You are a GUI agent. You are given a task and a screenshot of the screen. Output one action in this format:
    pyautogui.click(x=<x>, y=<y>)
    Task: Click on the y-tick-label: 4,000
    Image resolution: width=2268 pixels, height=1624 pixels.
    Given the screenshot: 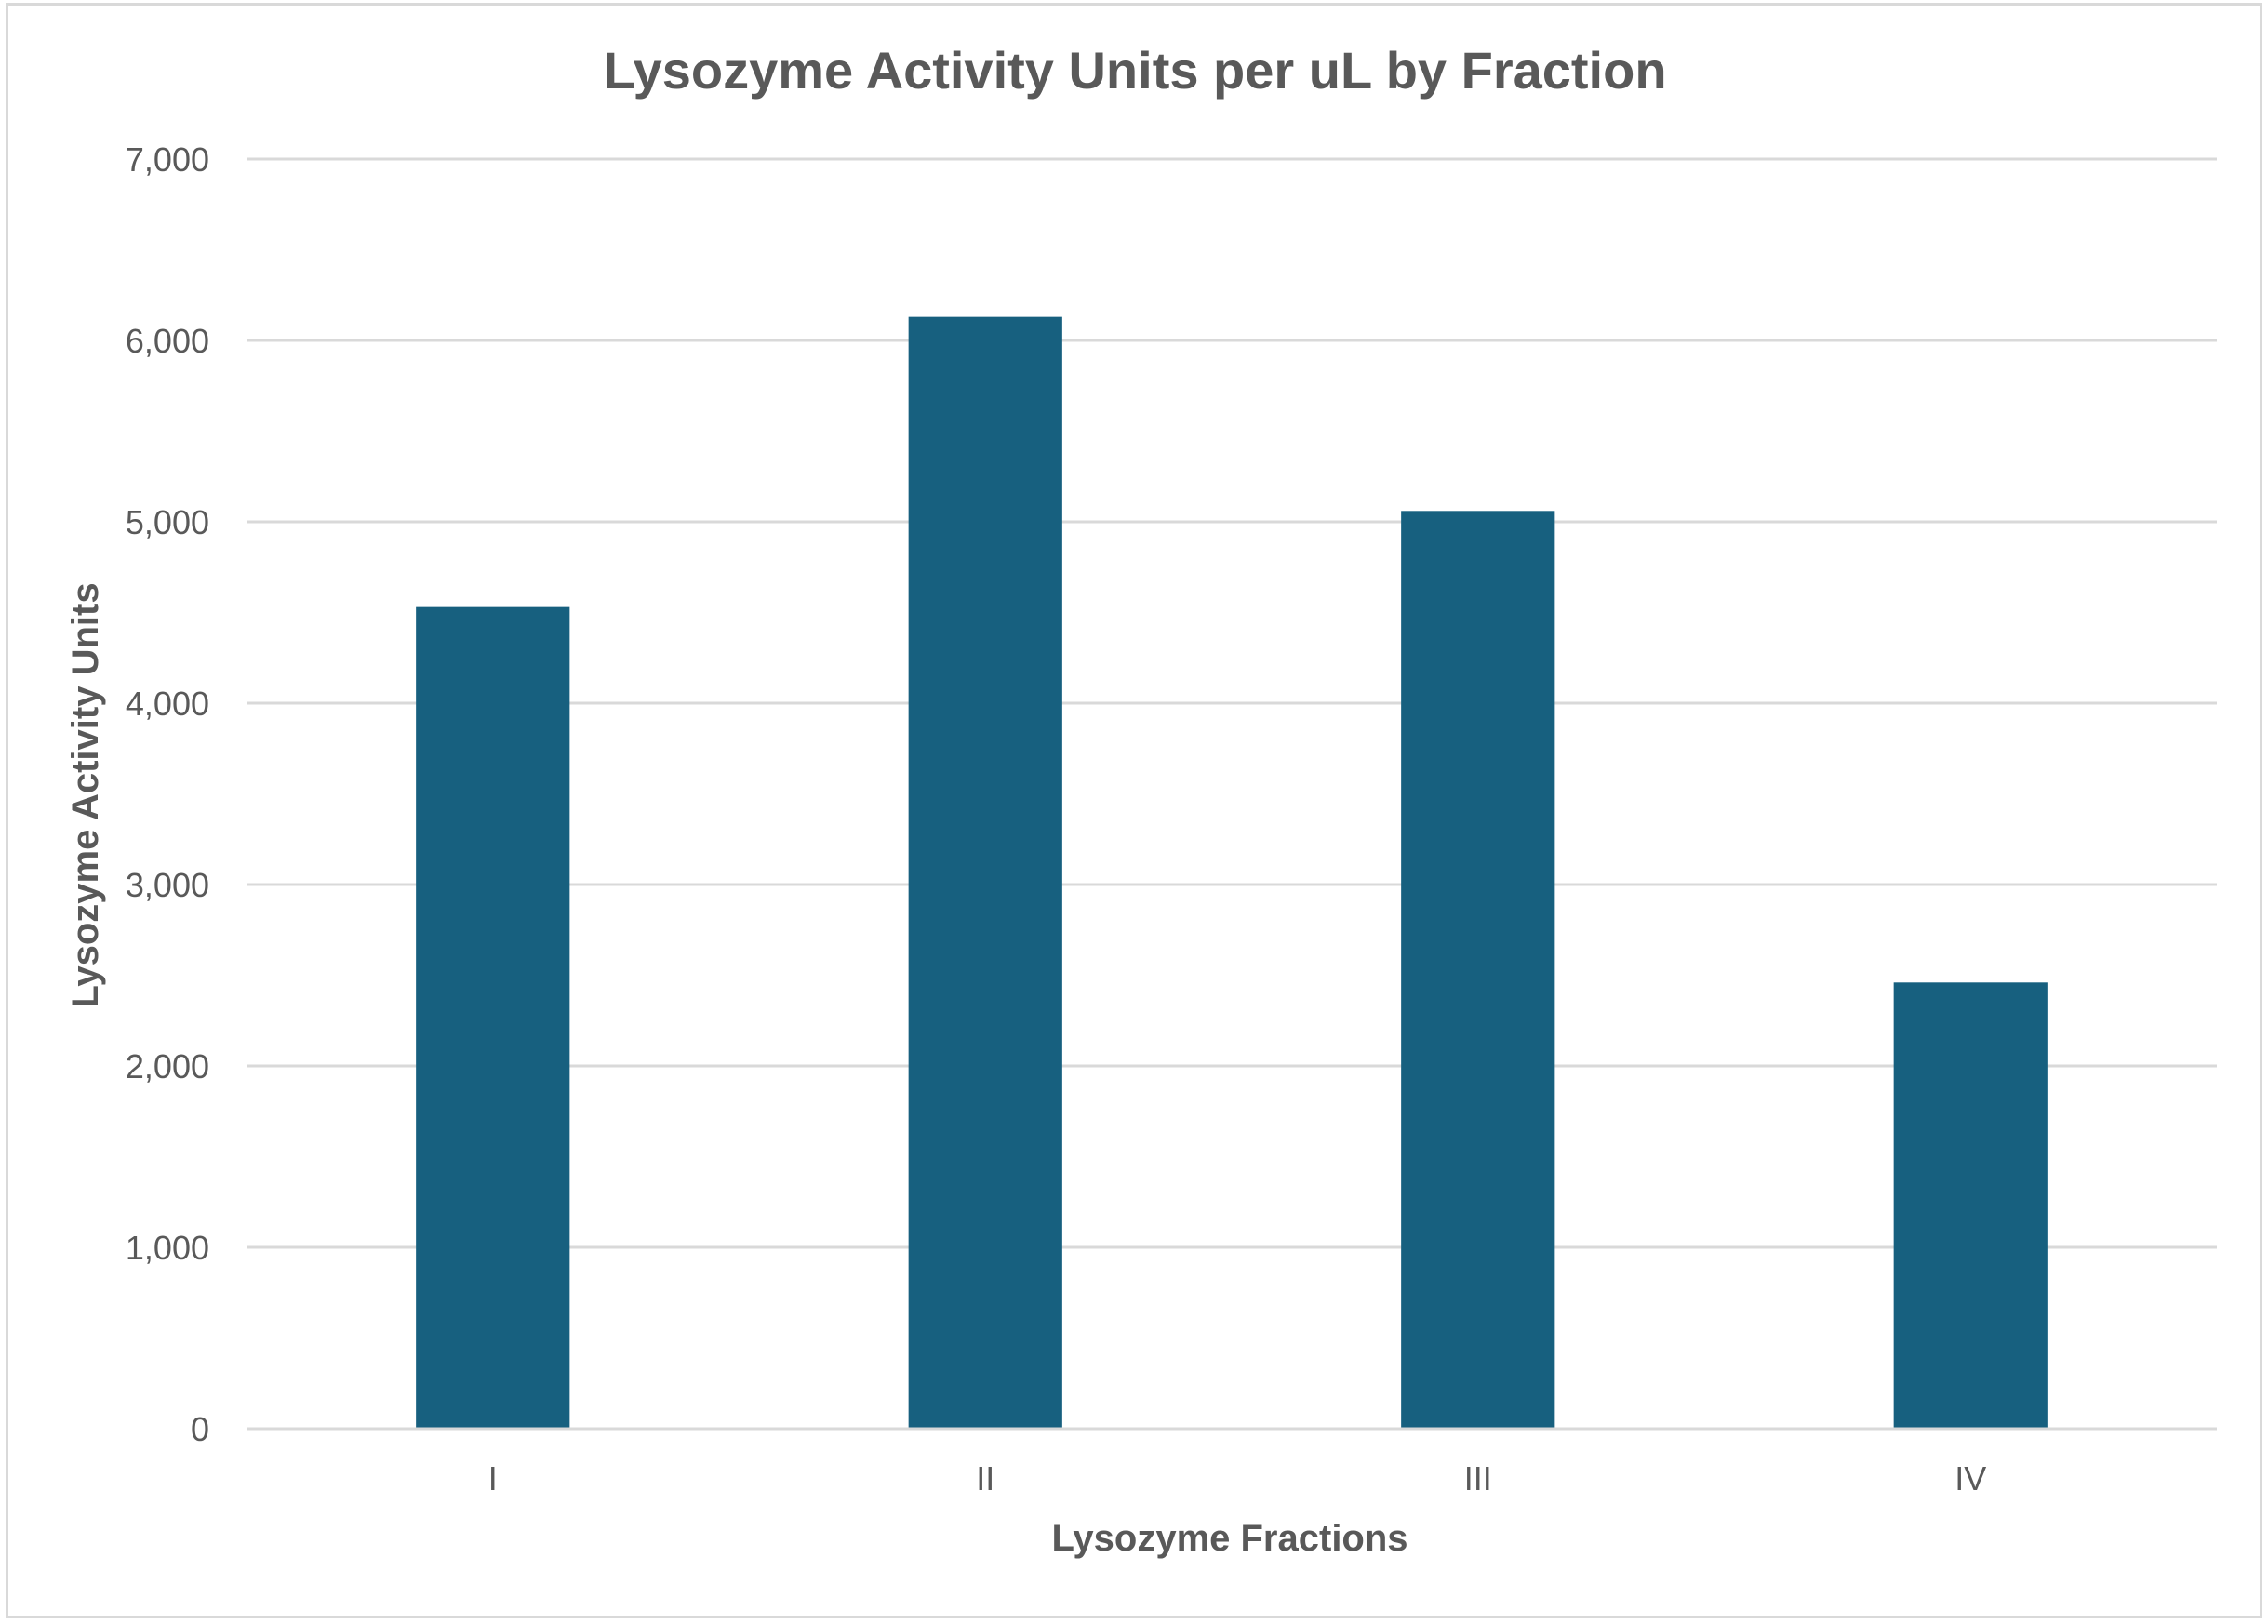 What is the action you would take?
    pyautogui.click(x=167, y=704)
    